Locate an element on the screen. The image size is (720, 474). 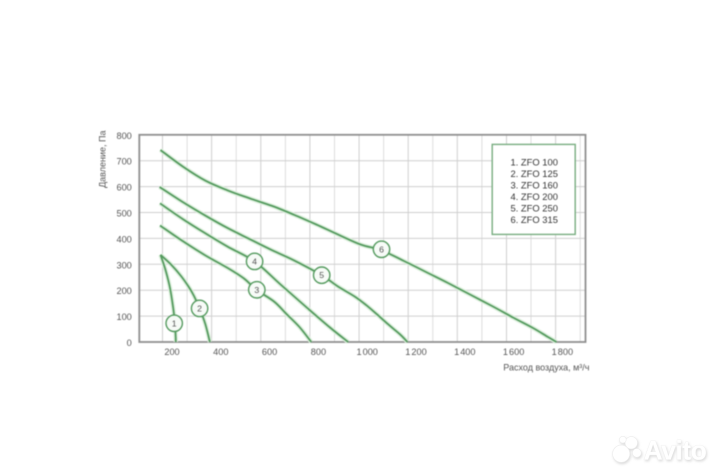
svg-text: 2. ZFO 125 is located at coordinates (534, 173).